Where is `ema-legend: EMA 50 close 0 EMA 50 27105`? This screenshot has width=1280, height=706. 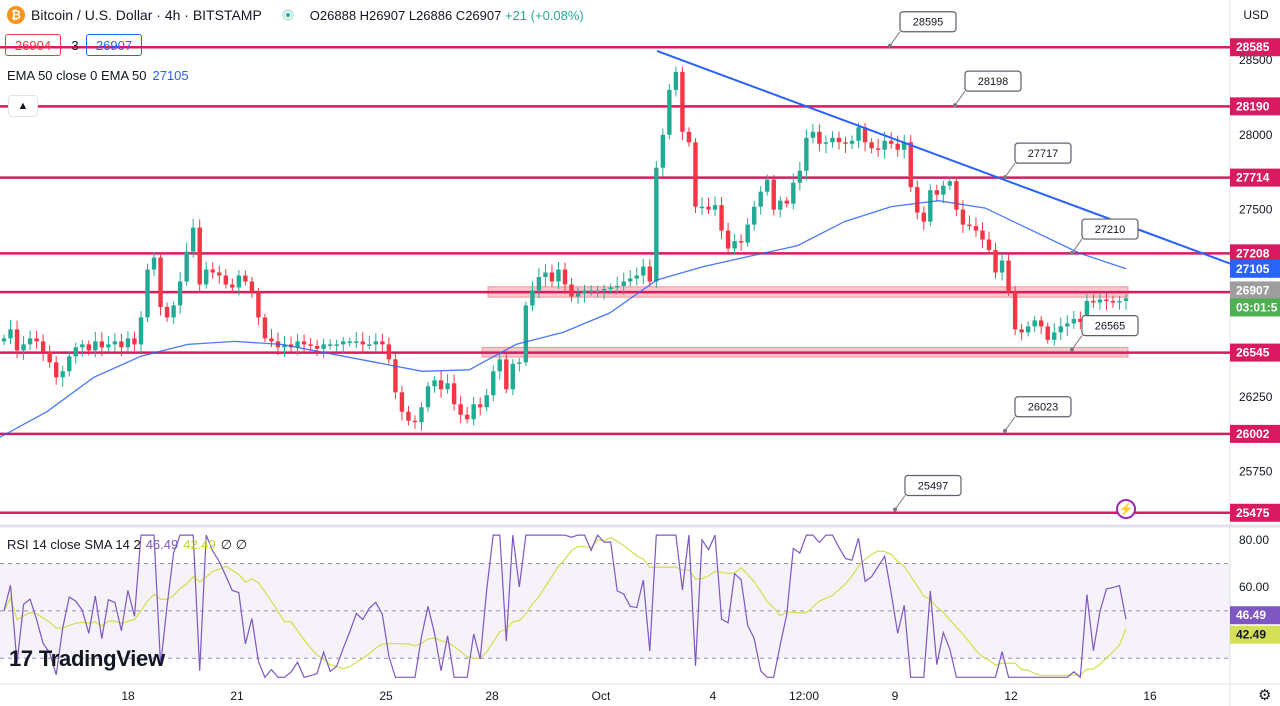
ema-legend: EMA 50 close 0 EMA 50 27105 is located at coordinates (98, 75).